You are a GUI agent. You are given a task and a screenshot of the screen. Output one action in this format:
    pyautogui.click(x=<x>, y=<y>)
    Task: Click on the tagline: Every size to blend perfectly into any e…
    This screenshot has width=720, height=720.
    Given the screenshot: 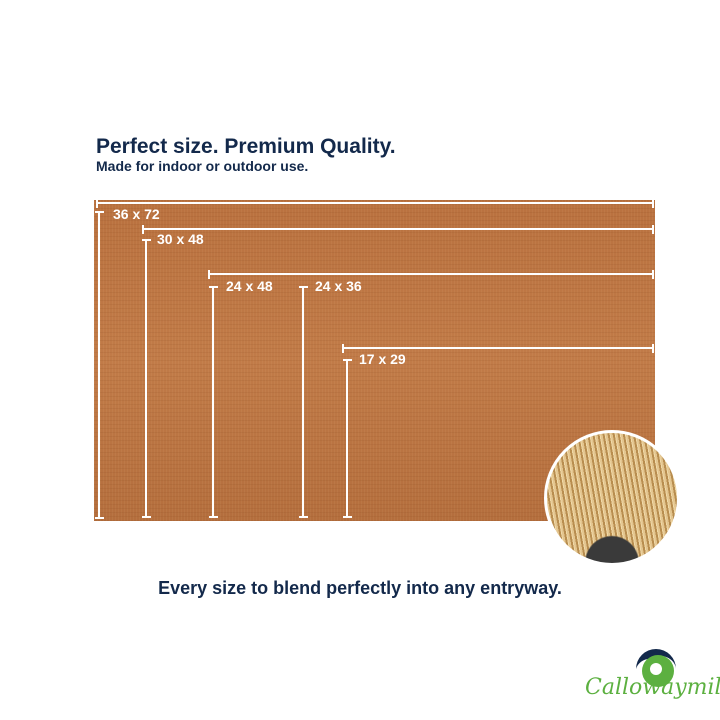 What is the action you would take?
    pyautogui.click(x=360, y=588)
    